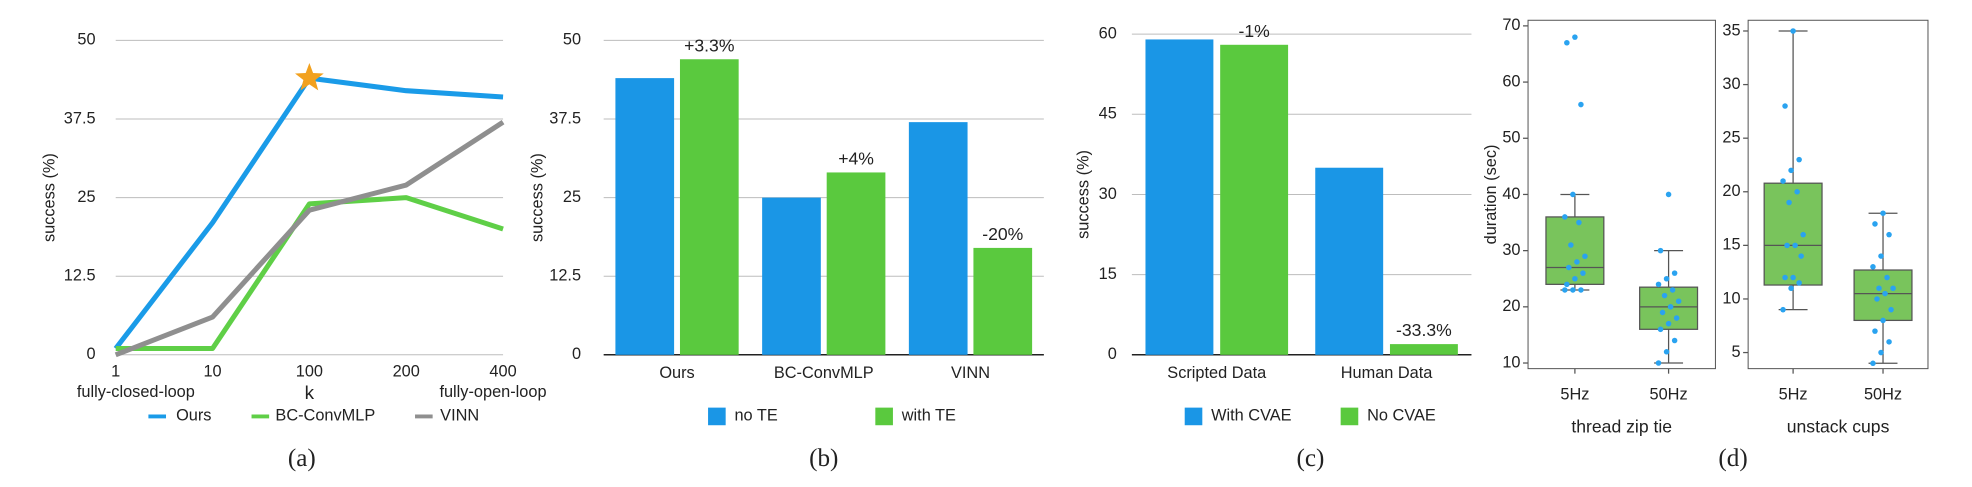 The image size is (1972, 487). I want to click on y-axis-label: success (%), so click(50, 197).